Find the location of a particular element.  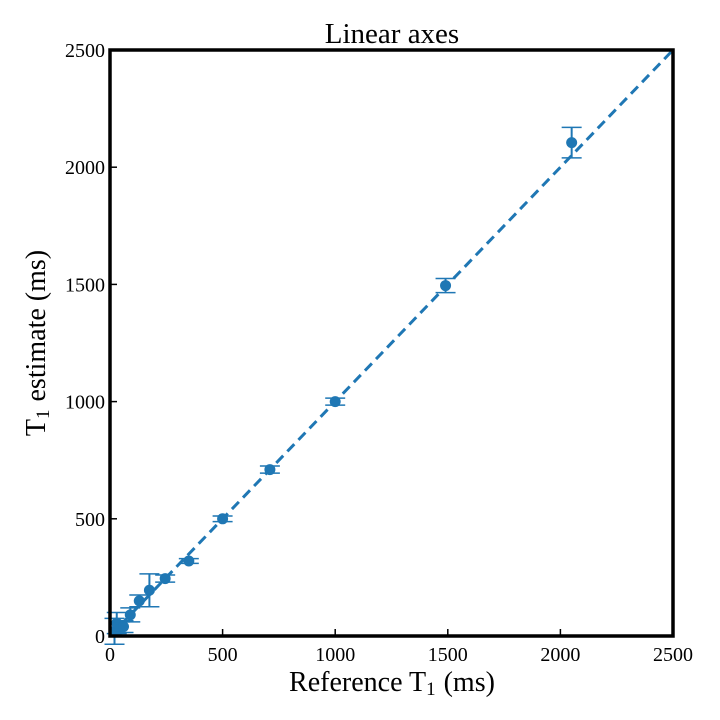

chart-title: Linear axes is located at coordinates (392, 34).